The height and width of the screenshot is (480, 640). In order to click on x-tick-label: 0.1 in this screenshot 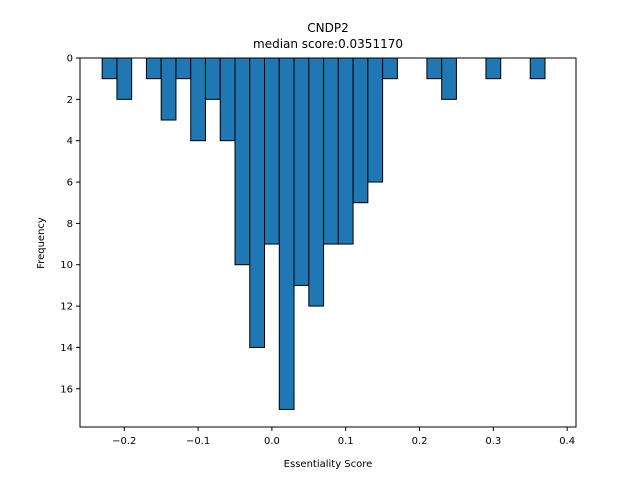, I will do `click(346, 441)`.